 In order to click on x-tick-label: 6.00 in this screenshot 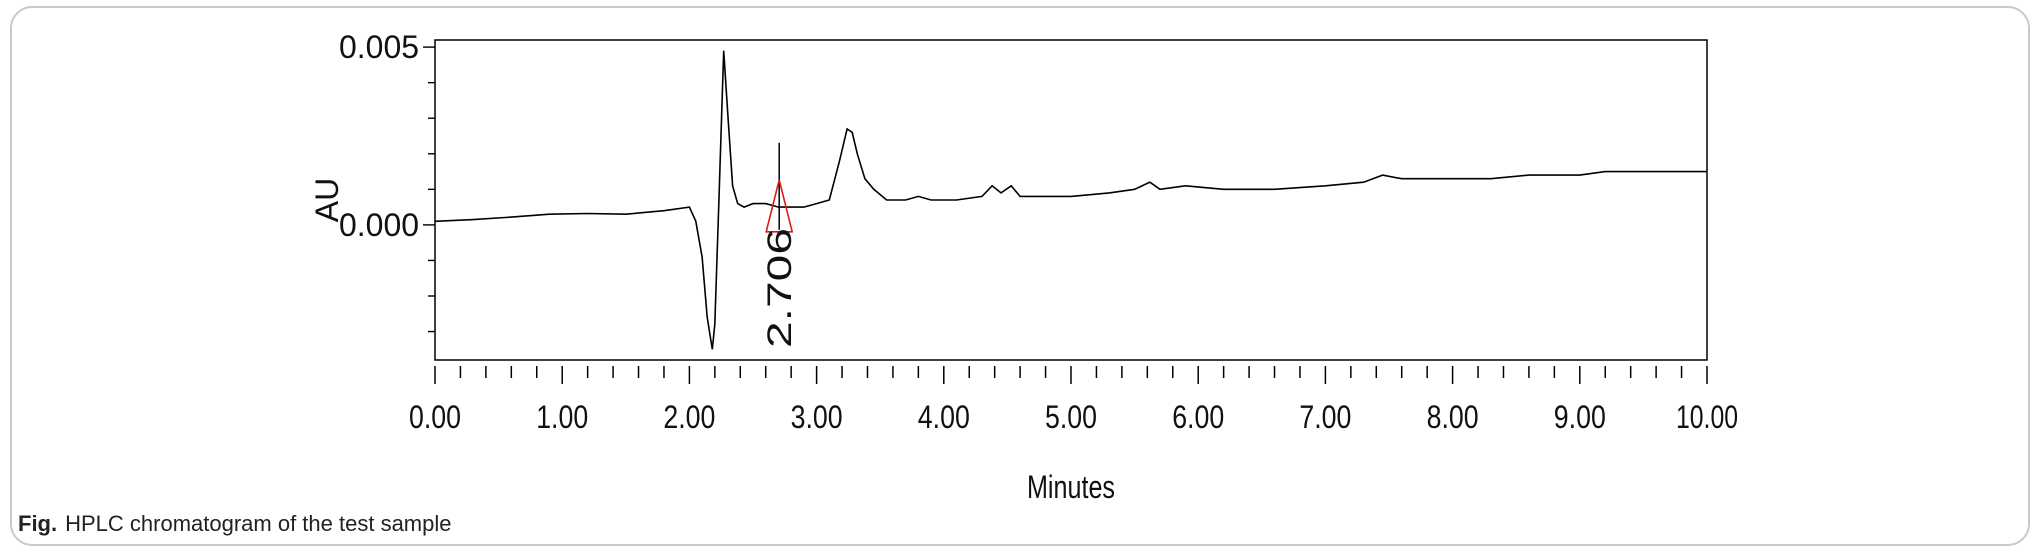, I will do `click(1198, 417)`.